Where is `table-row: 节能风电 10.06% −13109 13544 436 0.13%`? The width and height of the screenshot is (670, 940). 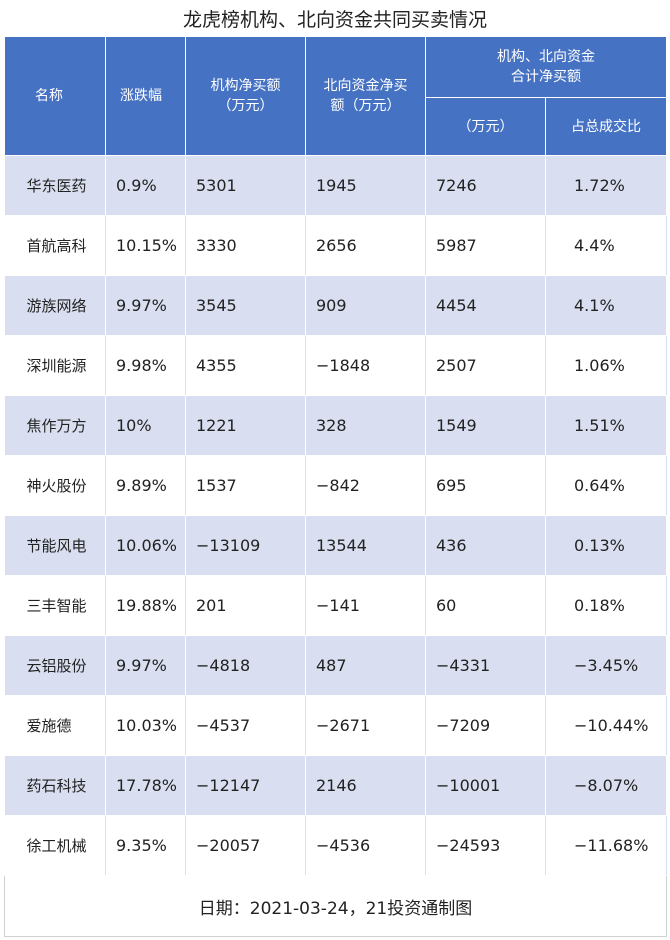
table-row: 节能风电 10.06% −13109 13544 436 0.13% is located at coordinates (335, 545).